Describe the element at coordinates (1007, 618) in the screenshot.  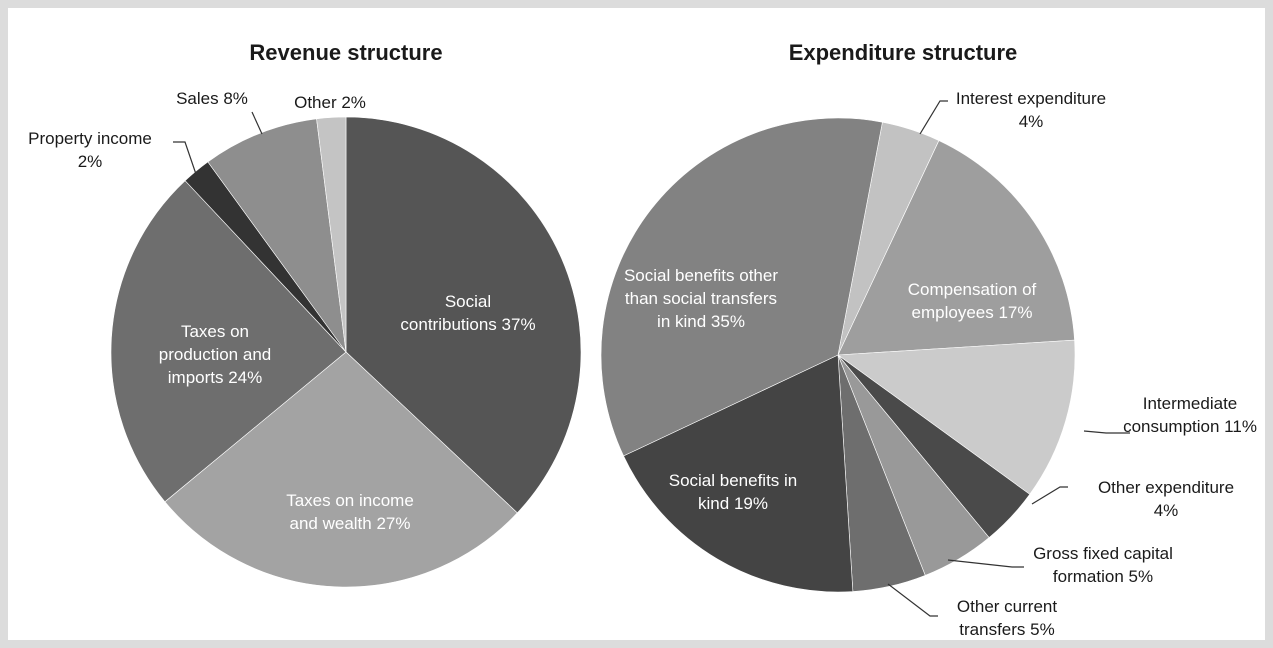
I see `data-label-other-current-transfers: Other current transfers 5%` at that location.